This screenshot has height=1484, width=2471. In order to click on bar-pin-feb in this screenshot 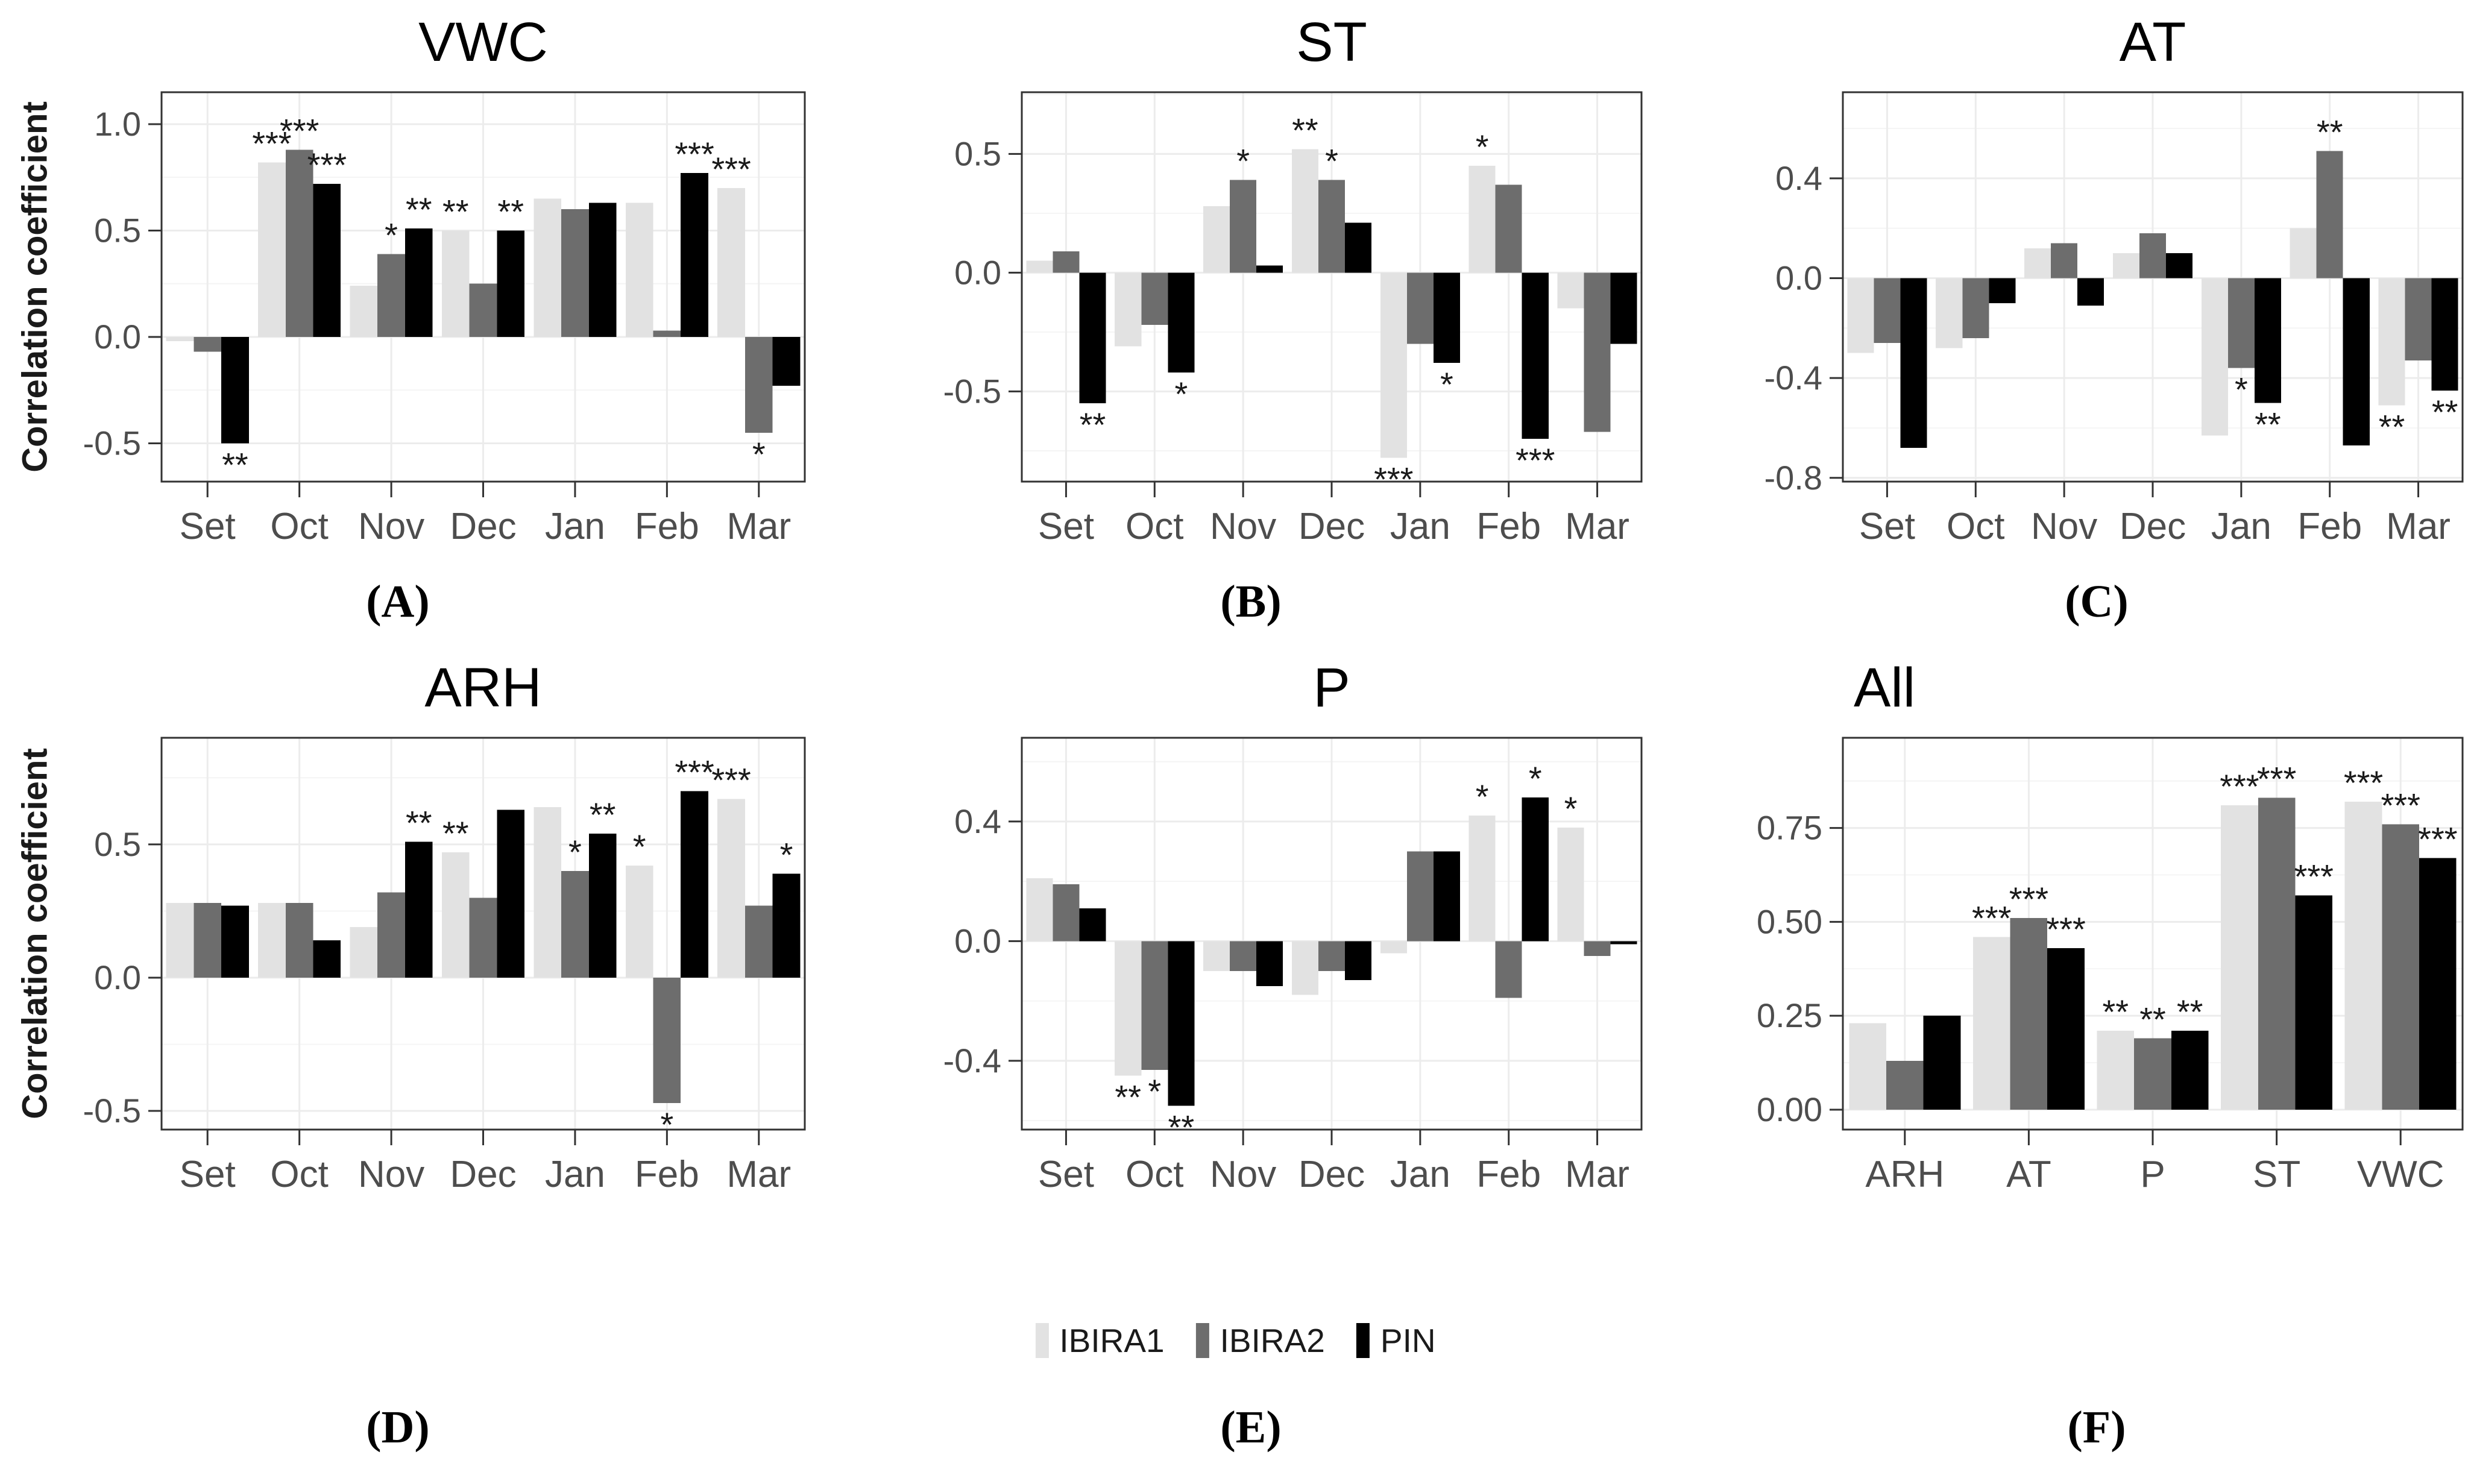, I will do `click(1536, 870)`.